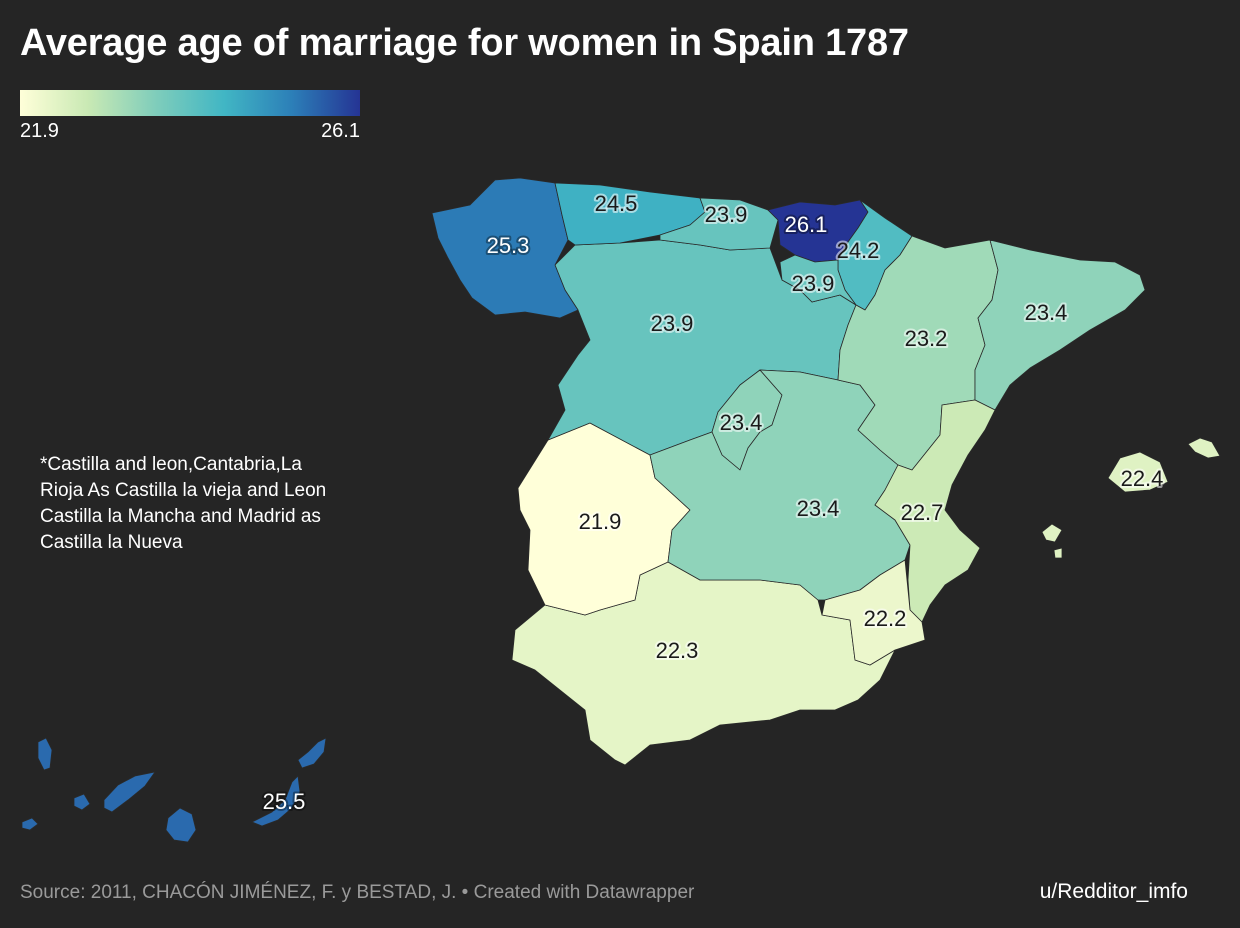 Image resolution: width=1240 pixels, height=928 pixels. I want to click on region-value-label: 24.5, so click(616, 203).